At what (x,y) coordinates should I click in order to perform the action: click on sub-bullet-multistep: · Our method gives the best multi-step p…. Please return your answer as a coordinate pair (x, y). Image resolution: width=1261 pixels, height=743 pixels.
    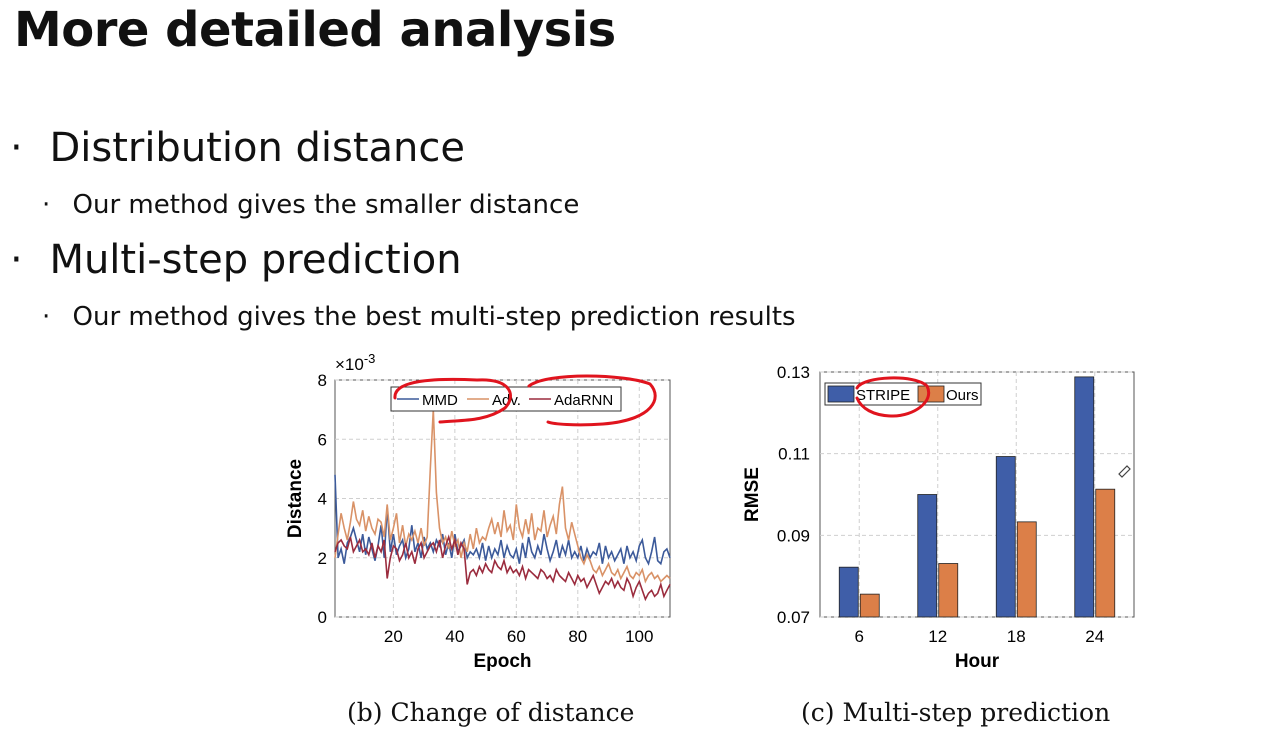
    Looking at the image, I should click on (419, 317).